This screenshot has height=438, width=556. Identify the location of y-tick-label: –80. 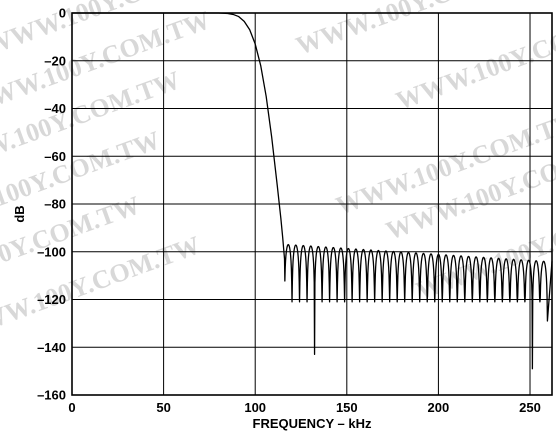
(55, 204).